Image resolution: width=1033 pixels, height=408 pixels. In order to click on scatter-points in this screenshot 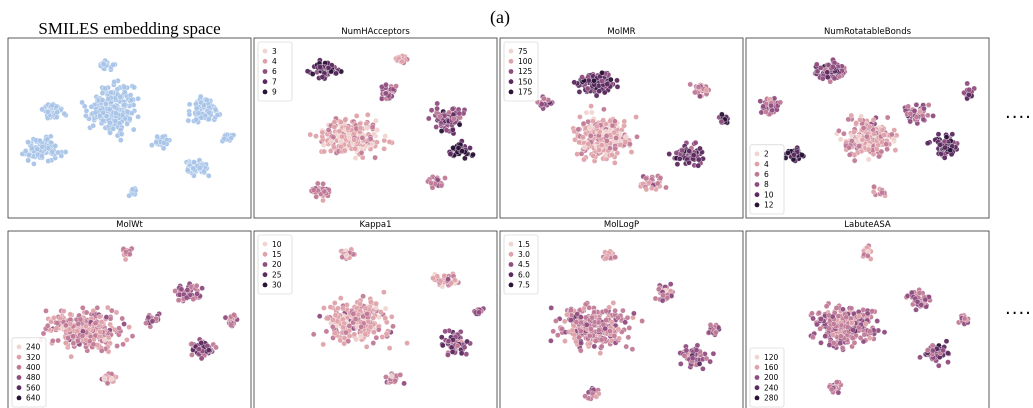, I will do `click(128, 128)`.